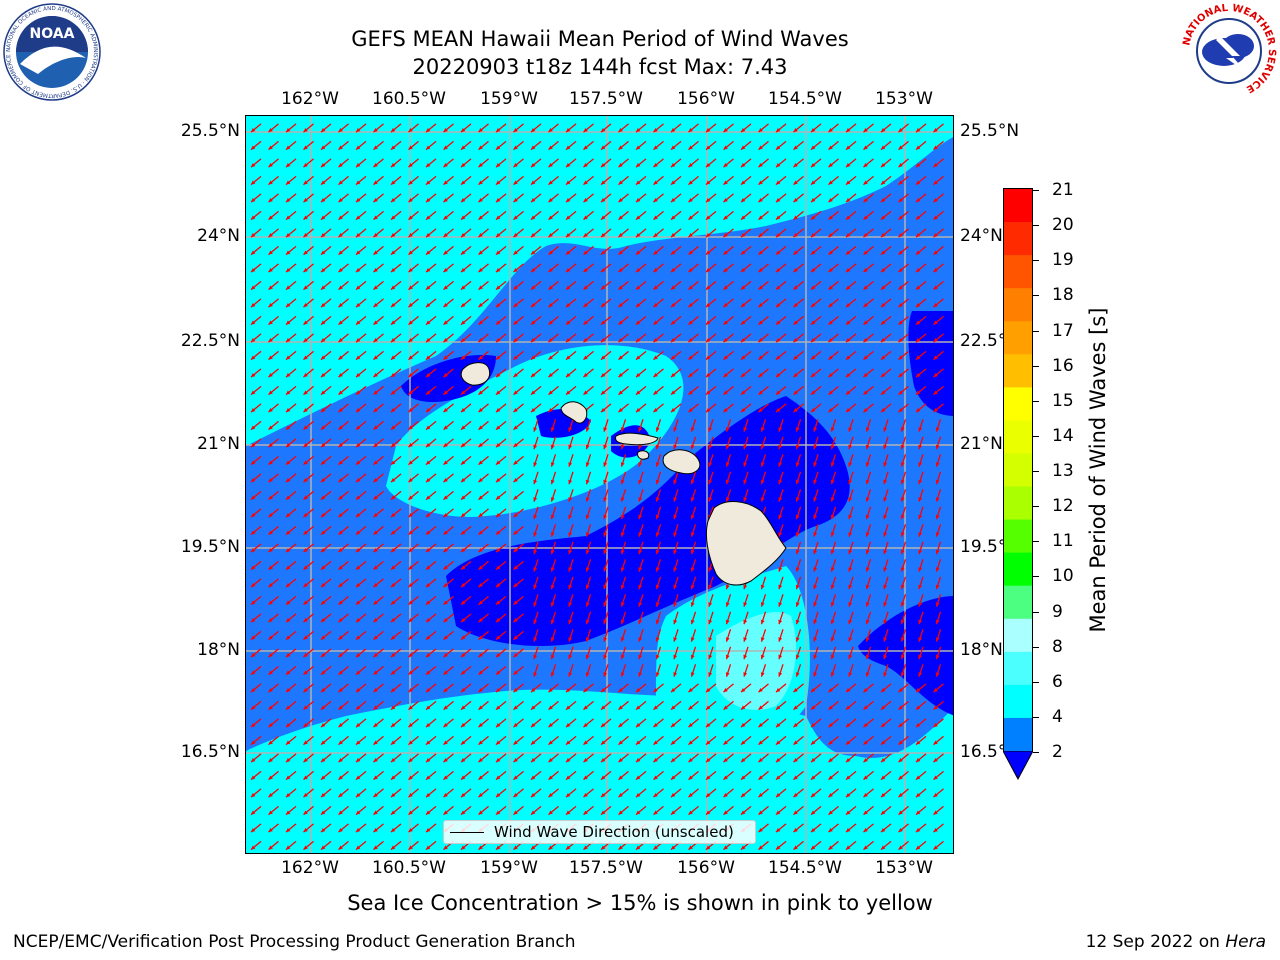 Image resolution: width=1280 pixels, height=960 pixels. Describe the element at coordinates (1018, 766) in the screenshot. I see `colorbar-under-arrow` at that location.